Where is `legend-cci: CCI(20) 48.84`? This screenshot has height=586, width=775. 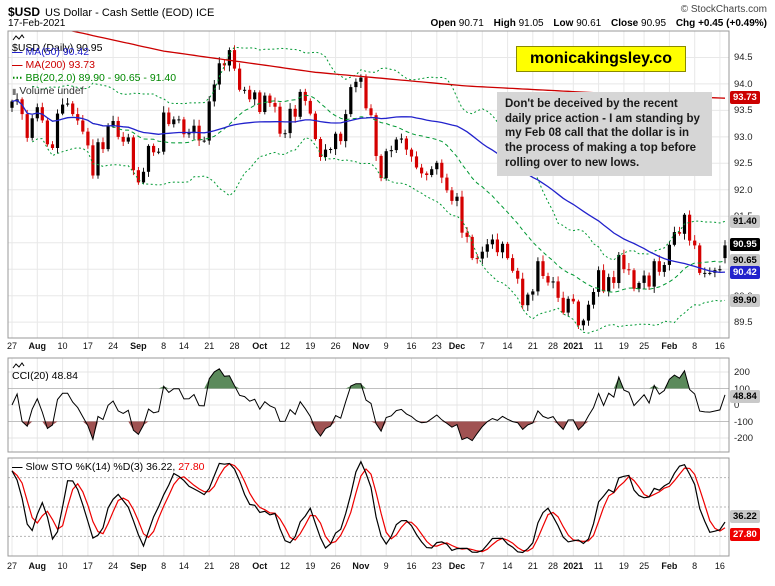 legend-cci: CCI(20) 48.84 is located at coordinates (45, 371).